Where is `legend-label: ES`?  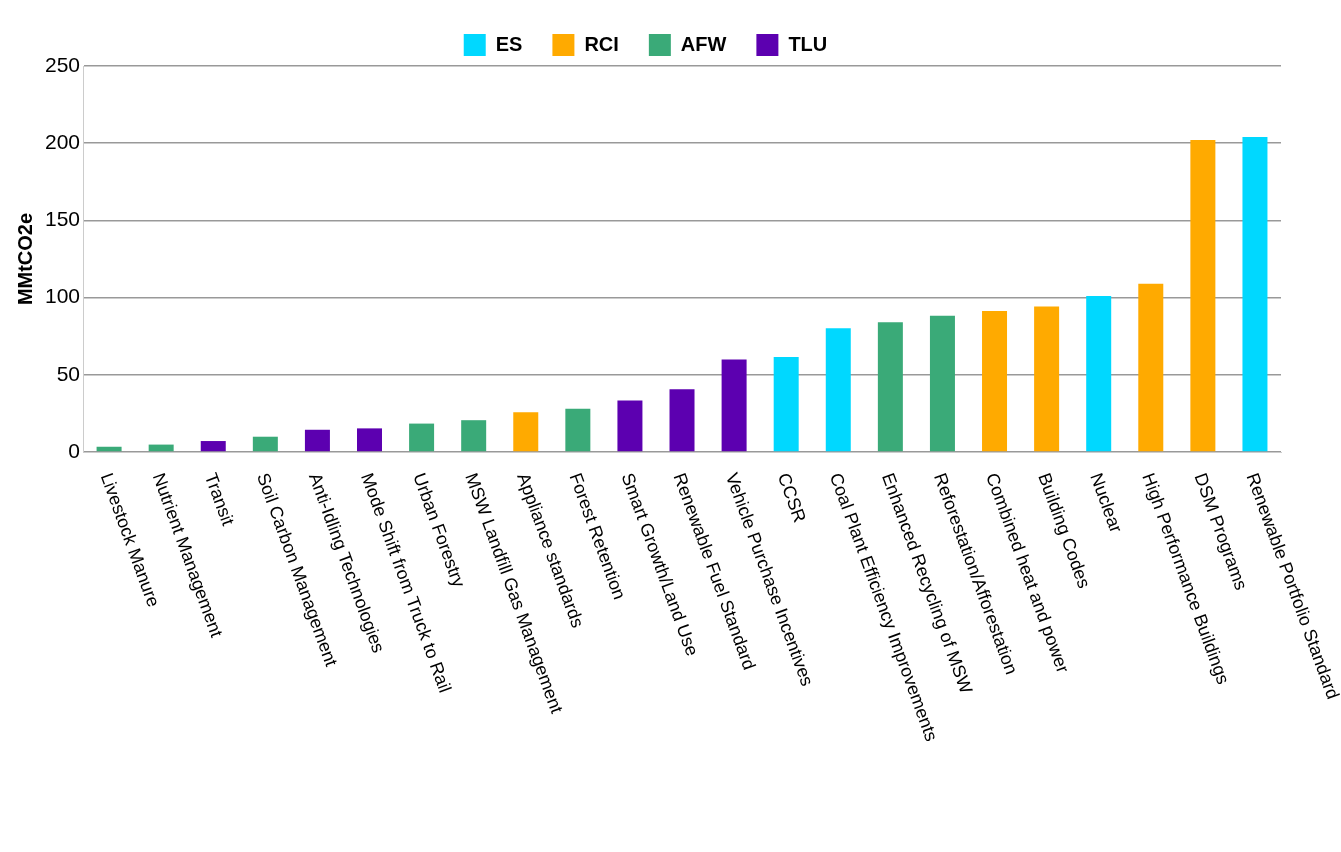
legend-label: ES is located at coordinates (509, 43).